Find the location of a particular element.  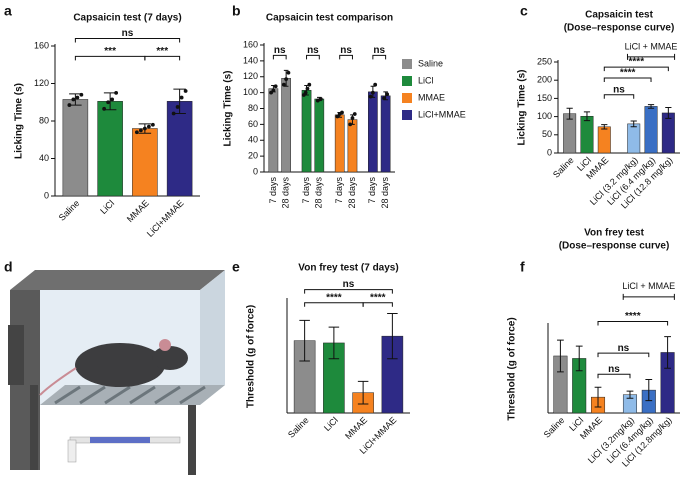

y-tick-label: 50 is located at coordinates (547, 134).